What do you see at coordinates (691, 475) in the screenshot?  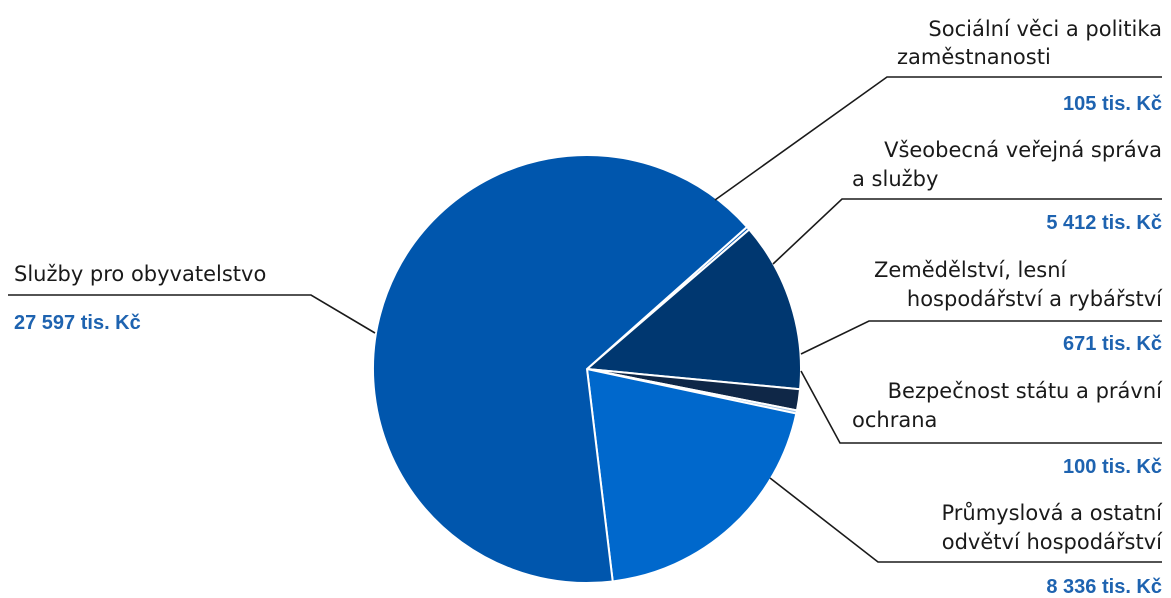 I see `pie-slice-prumyslova` at bounding box center [691, 475].